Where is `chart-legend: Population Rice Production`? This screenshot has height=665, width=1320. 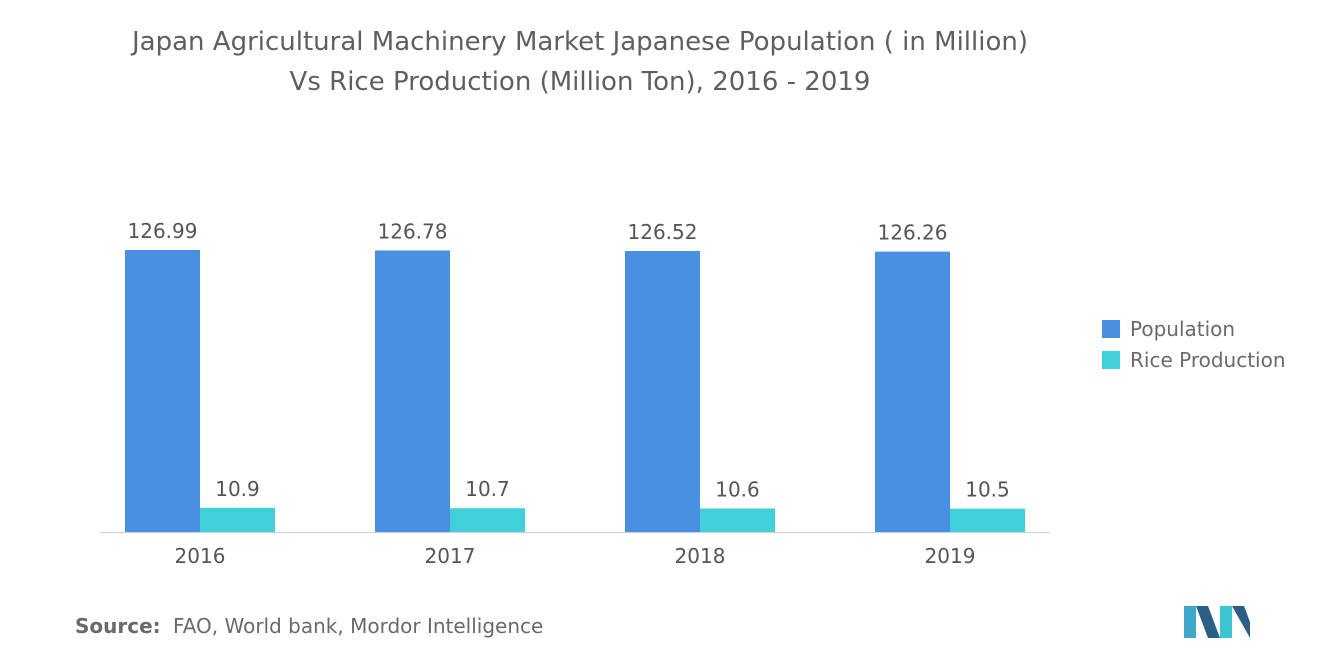
chart-legend: Population Rice Production is located at coordinates (1194, 344).